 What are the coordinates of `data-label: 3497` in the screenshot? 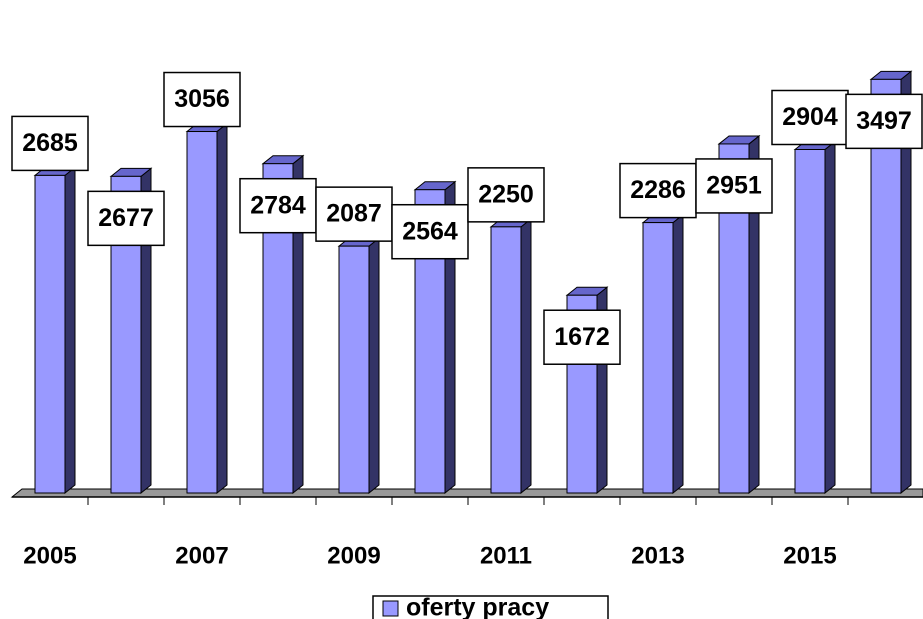 It's located at (884, 121).